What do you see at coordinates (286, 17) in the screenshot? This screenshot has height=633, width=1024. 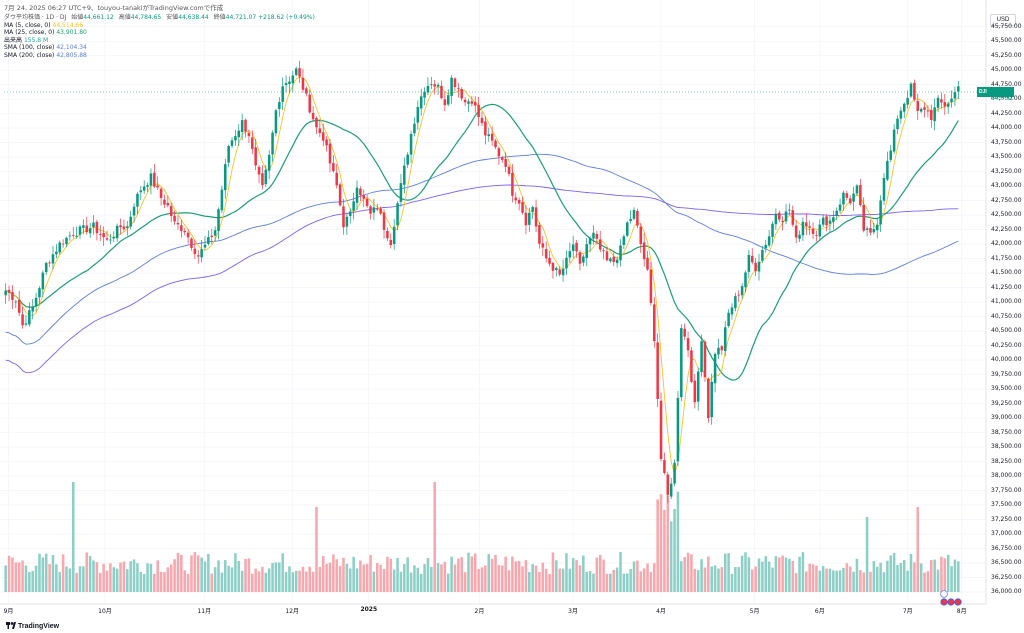 I see `change-value: +218.62 (+0.49%)` at bounding box center [286, 17].